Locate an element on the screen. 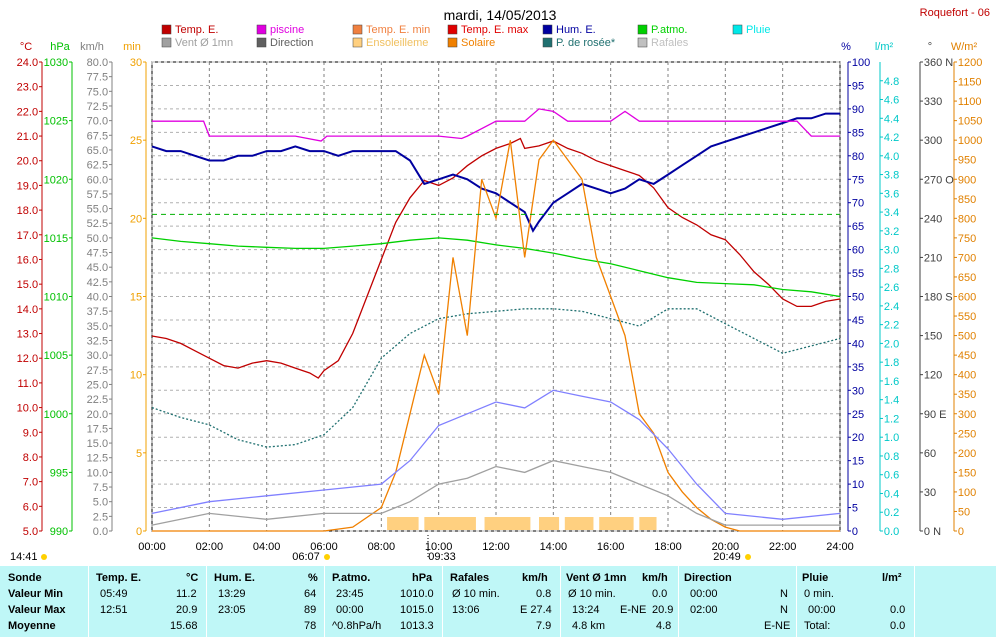 The height and width of the screenshot is (637, 996). temp-unit-label: °C is located at coordinates (26, 47).